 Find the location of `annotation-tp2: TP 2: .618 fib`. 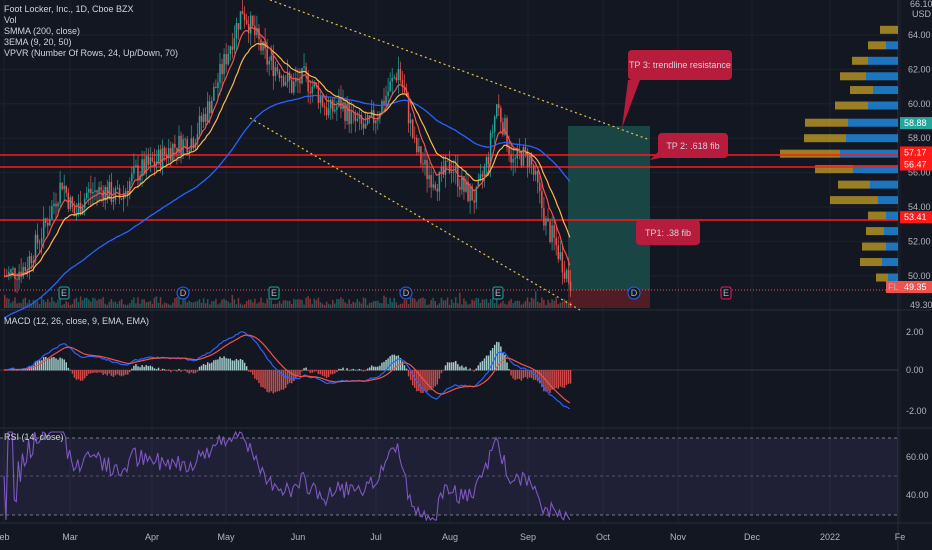

annotation-tp2: TP 2: .618 fib is located at coordinates (689, 146).